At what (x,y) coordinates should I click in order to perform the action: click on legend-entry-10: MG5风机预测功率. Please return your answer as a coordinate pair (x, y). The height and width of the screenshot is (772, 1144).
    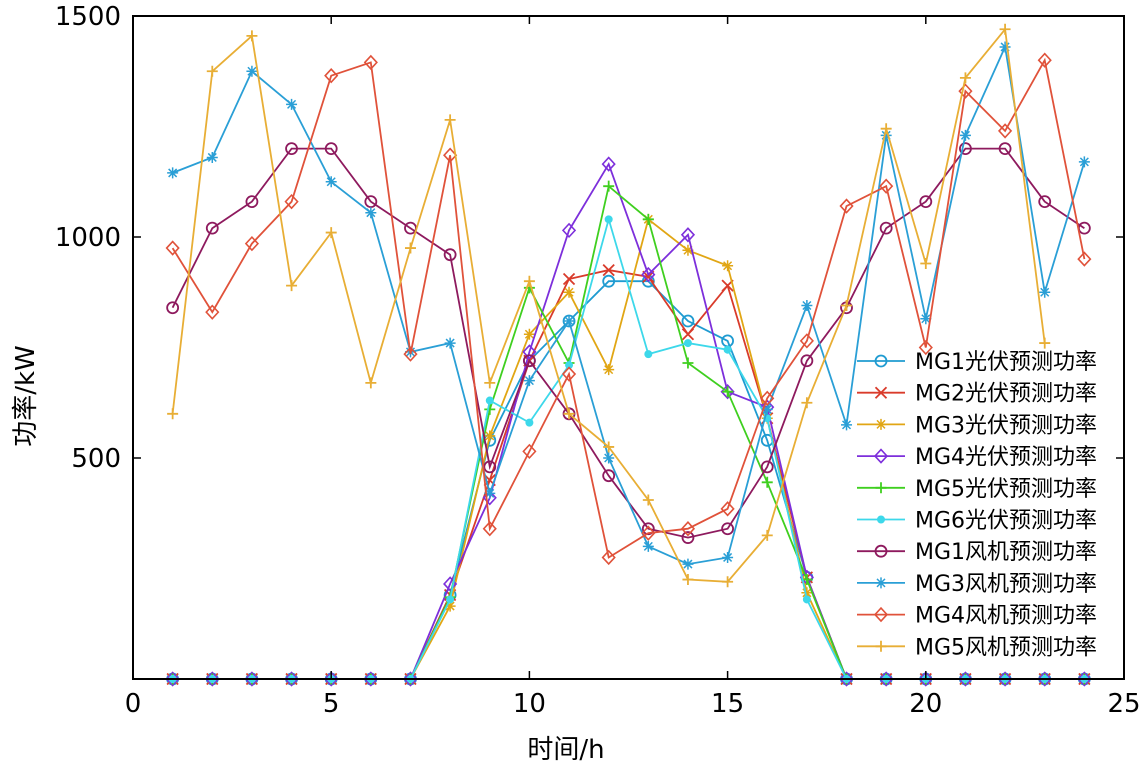
    Looking at the image, I should click on (977, 647).